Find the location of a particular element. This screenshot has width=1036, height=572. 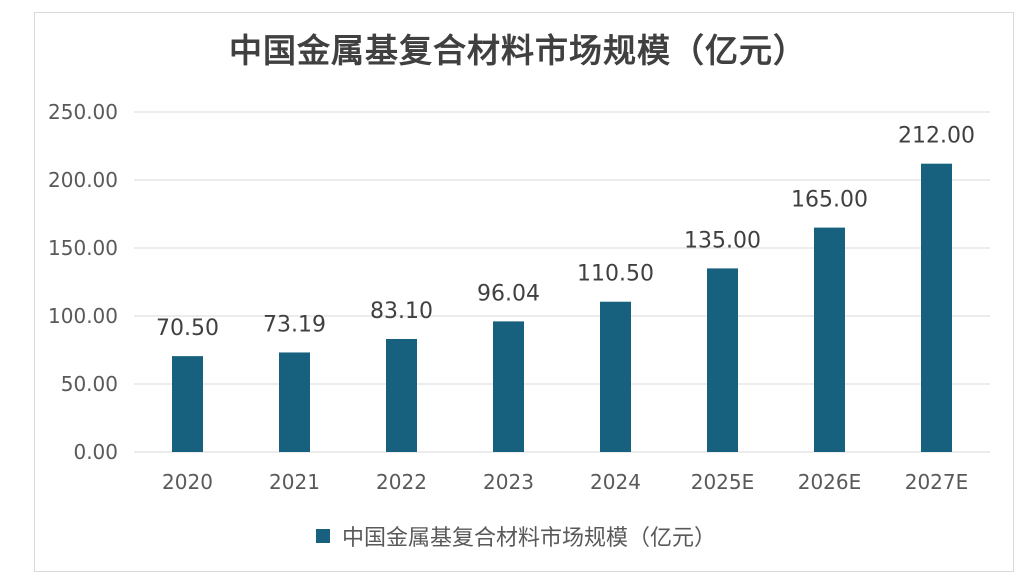

x-tick-label-2025E: 2025E is located at coordinates (723, 482).